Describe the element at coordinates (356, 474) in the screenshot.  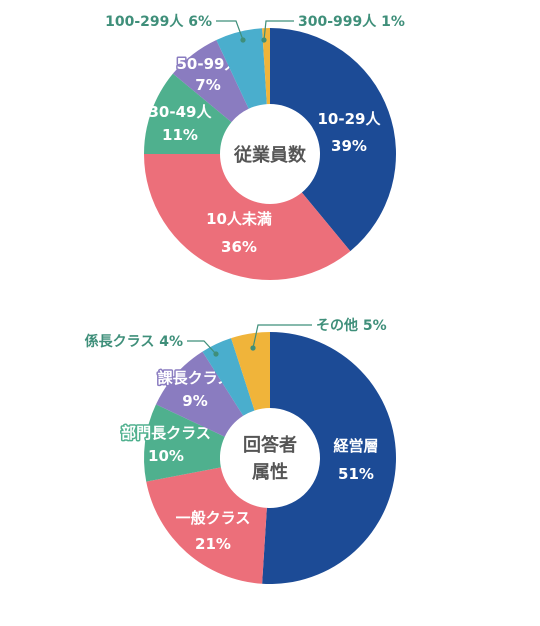
I see `slice-value-1-0: 51%` at that location.